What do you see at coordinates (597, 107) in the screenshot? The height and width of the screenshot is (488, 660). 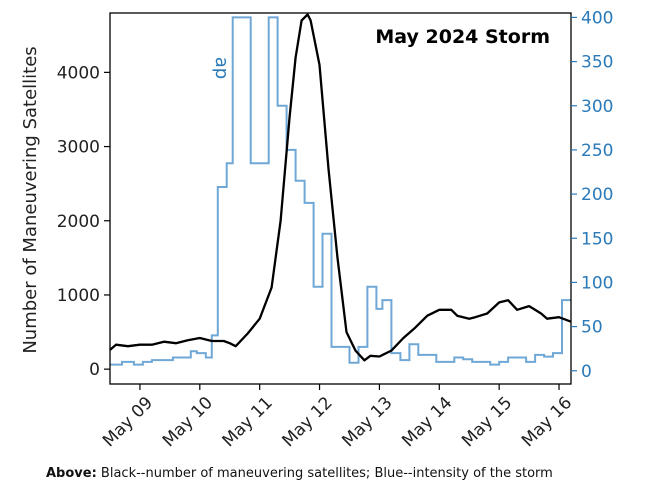 I see `y-right-tick-label: 300` at bounding box center [597, 107].